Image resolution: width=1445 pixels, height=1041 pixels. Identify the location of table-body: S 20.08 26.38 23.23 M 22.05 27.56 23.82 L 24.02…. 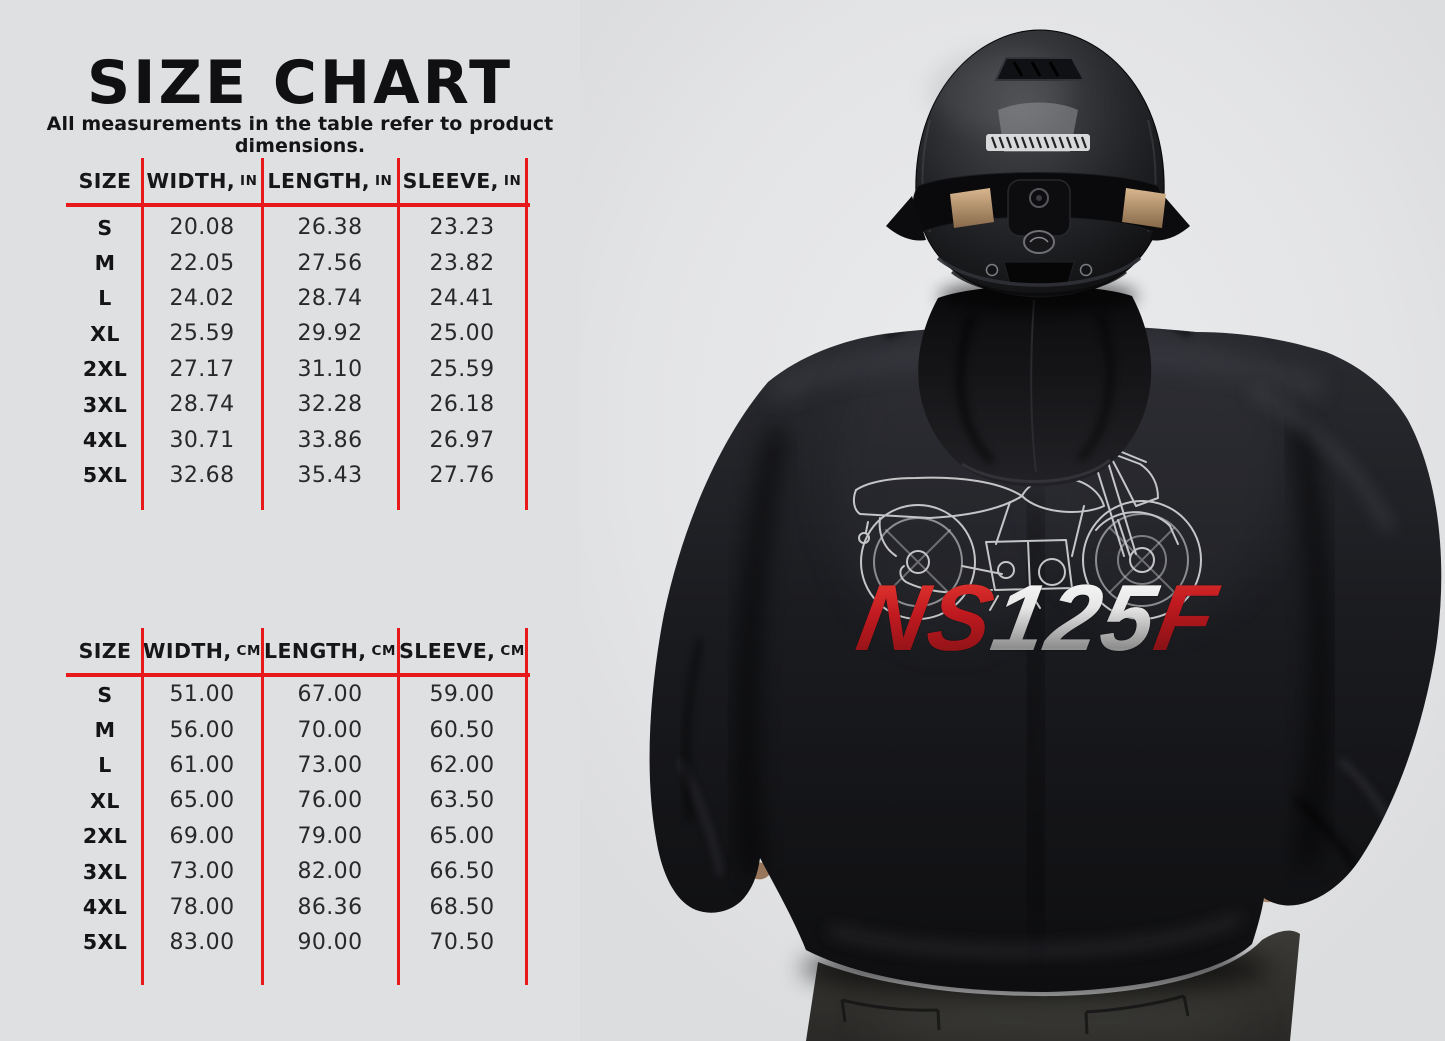
(299, 348).